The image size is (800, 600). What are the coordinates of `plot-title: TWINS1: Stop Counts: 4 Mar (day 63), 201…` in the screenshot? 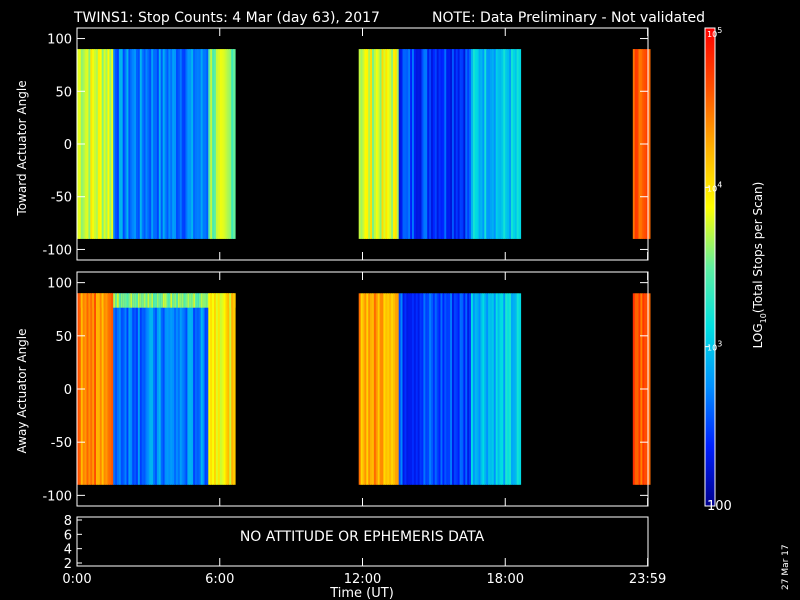 It's located at (226, 18).